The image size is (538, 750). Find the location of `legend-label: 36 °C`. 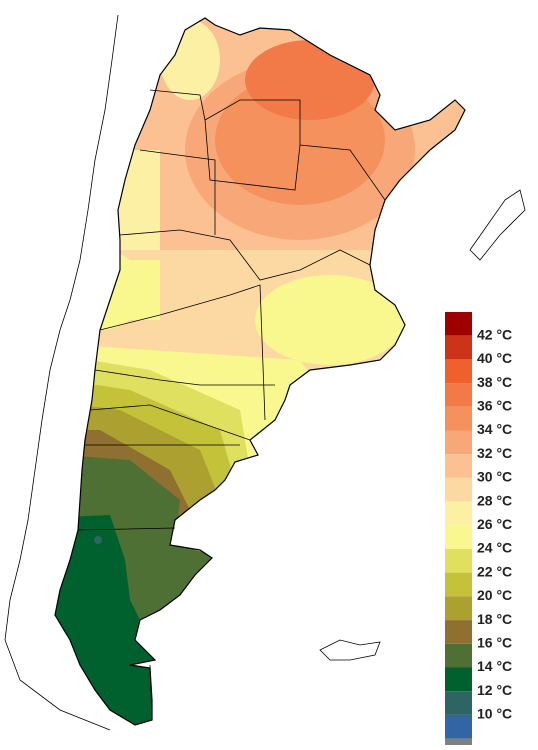

legend-label: 36 °C is located at coordinates (494, 406).